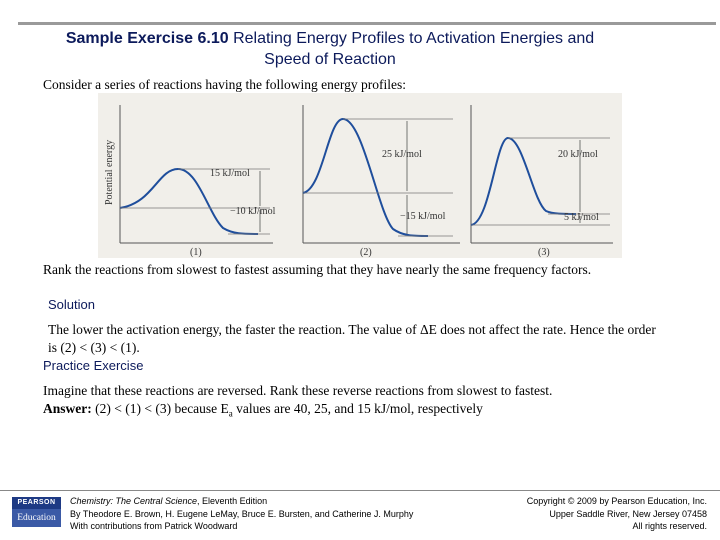 The height and width of the screenshot is (540, 720). What do you see at coordinates (330, 59) in the screenshot?
I see `title-line2: Speed of Reaction` at bounding box center [330, 59].